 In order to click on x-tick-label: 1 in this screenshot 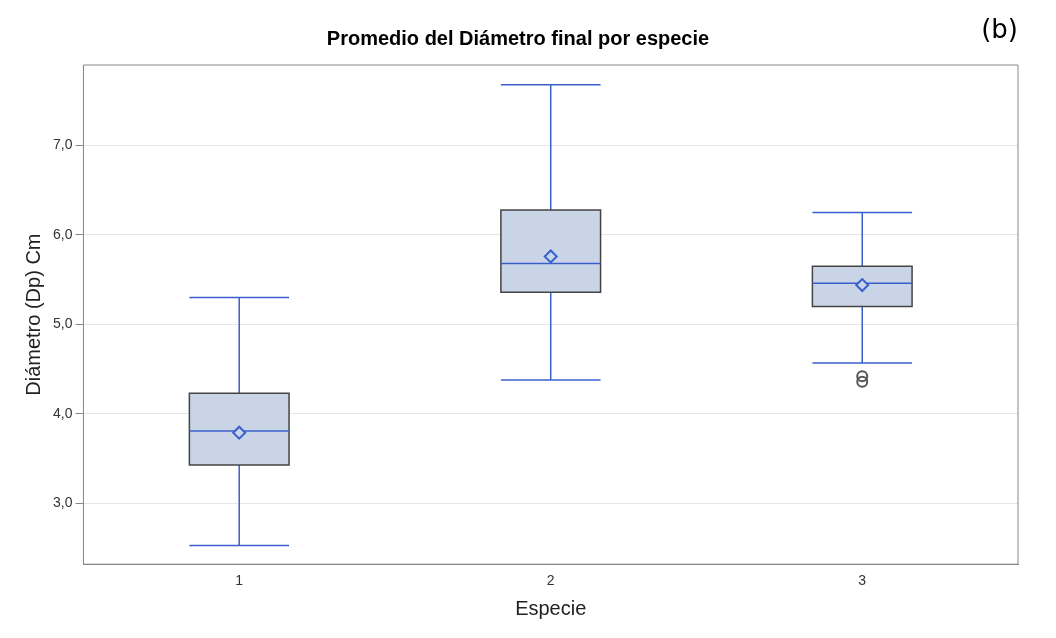, I will do `click(239, 580)`.